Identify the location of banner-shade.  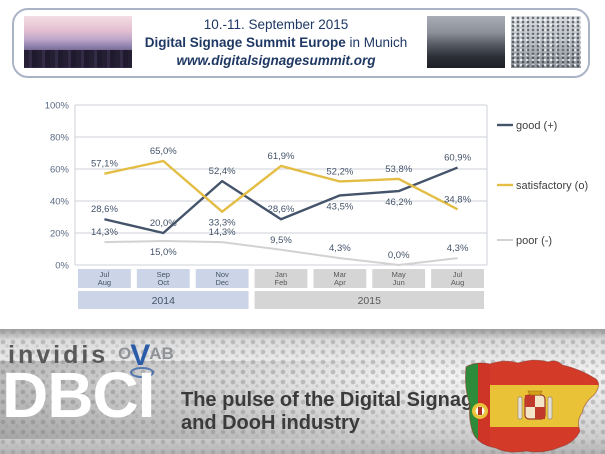
(240, 400).